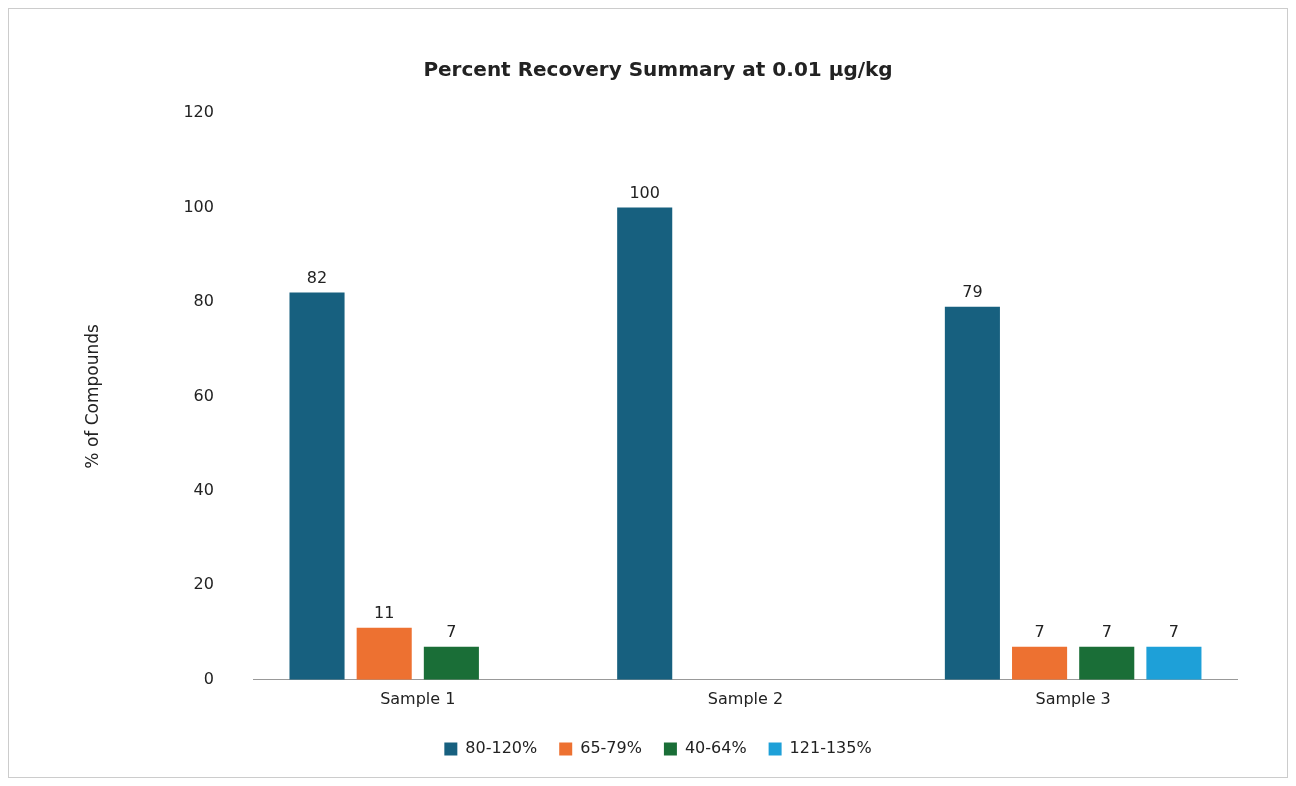 Image resolution: width=1296 pixels, height=786 pixels. Describe the element at coordinates (203, 395) in the screenshot. I see `y-tick-label: 60` at that location.